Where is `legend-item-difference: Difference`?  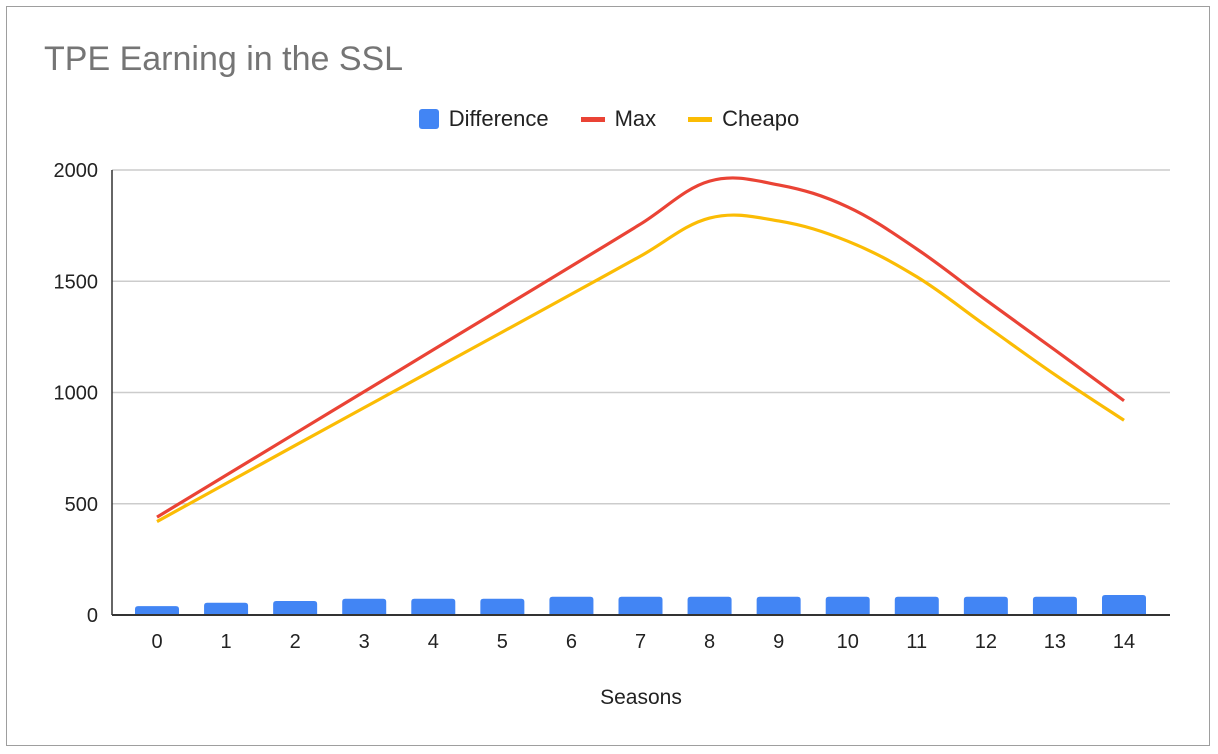 legend-item-difference: Difference is located at coordinates (483, 119).